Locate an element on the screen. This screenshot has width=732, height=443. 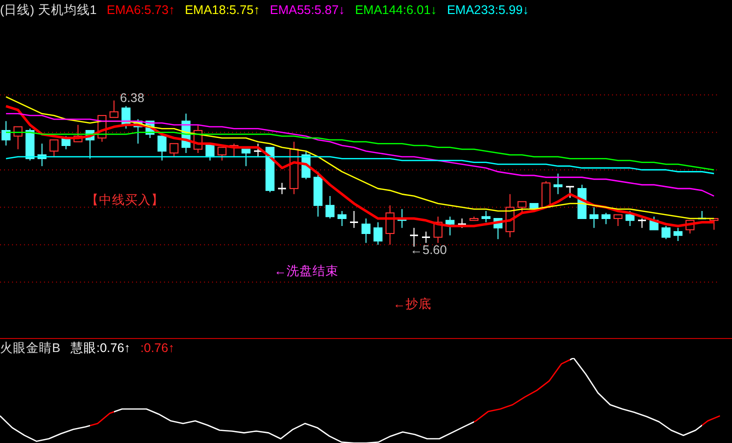
text: EMA233:5.99↓ is located at coordinates (487, 10).